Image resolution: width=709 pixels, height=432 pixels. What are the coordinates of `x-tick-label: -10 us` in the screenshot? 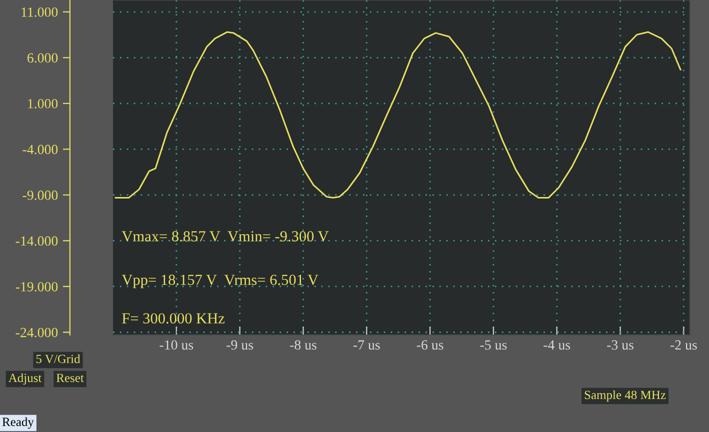 It's located at (177, 345).